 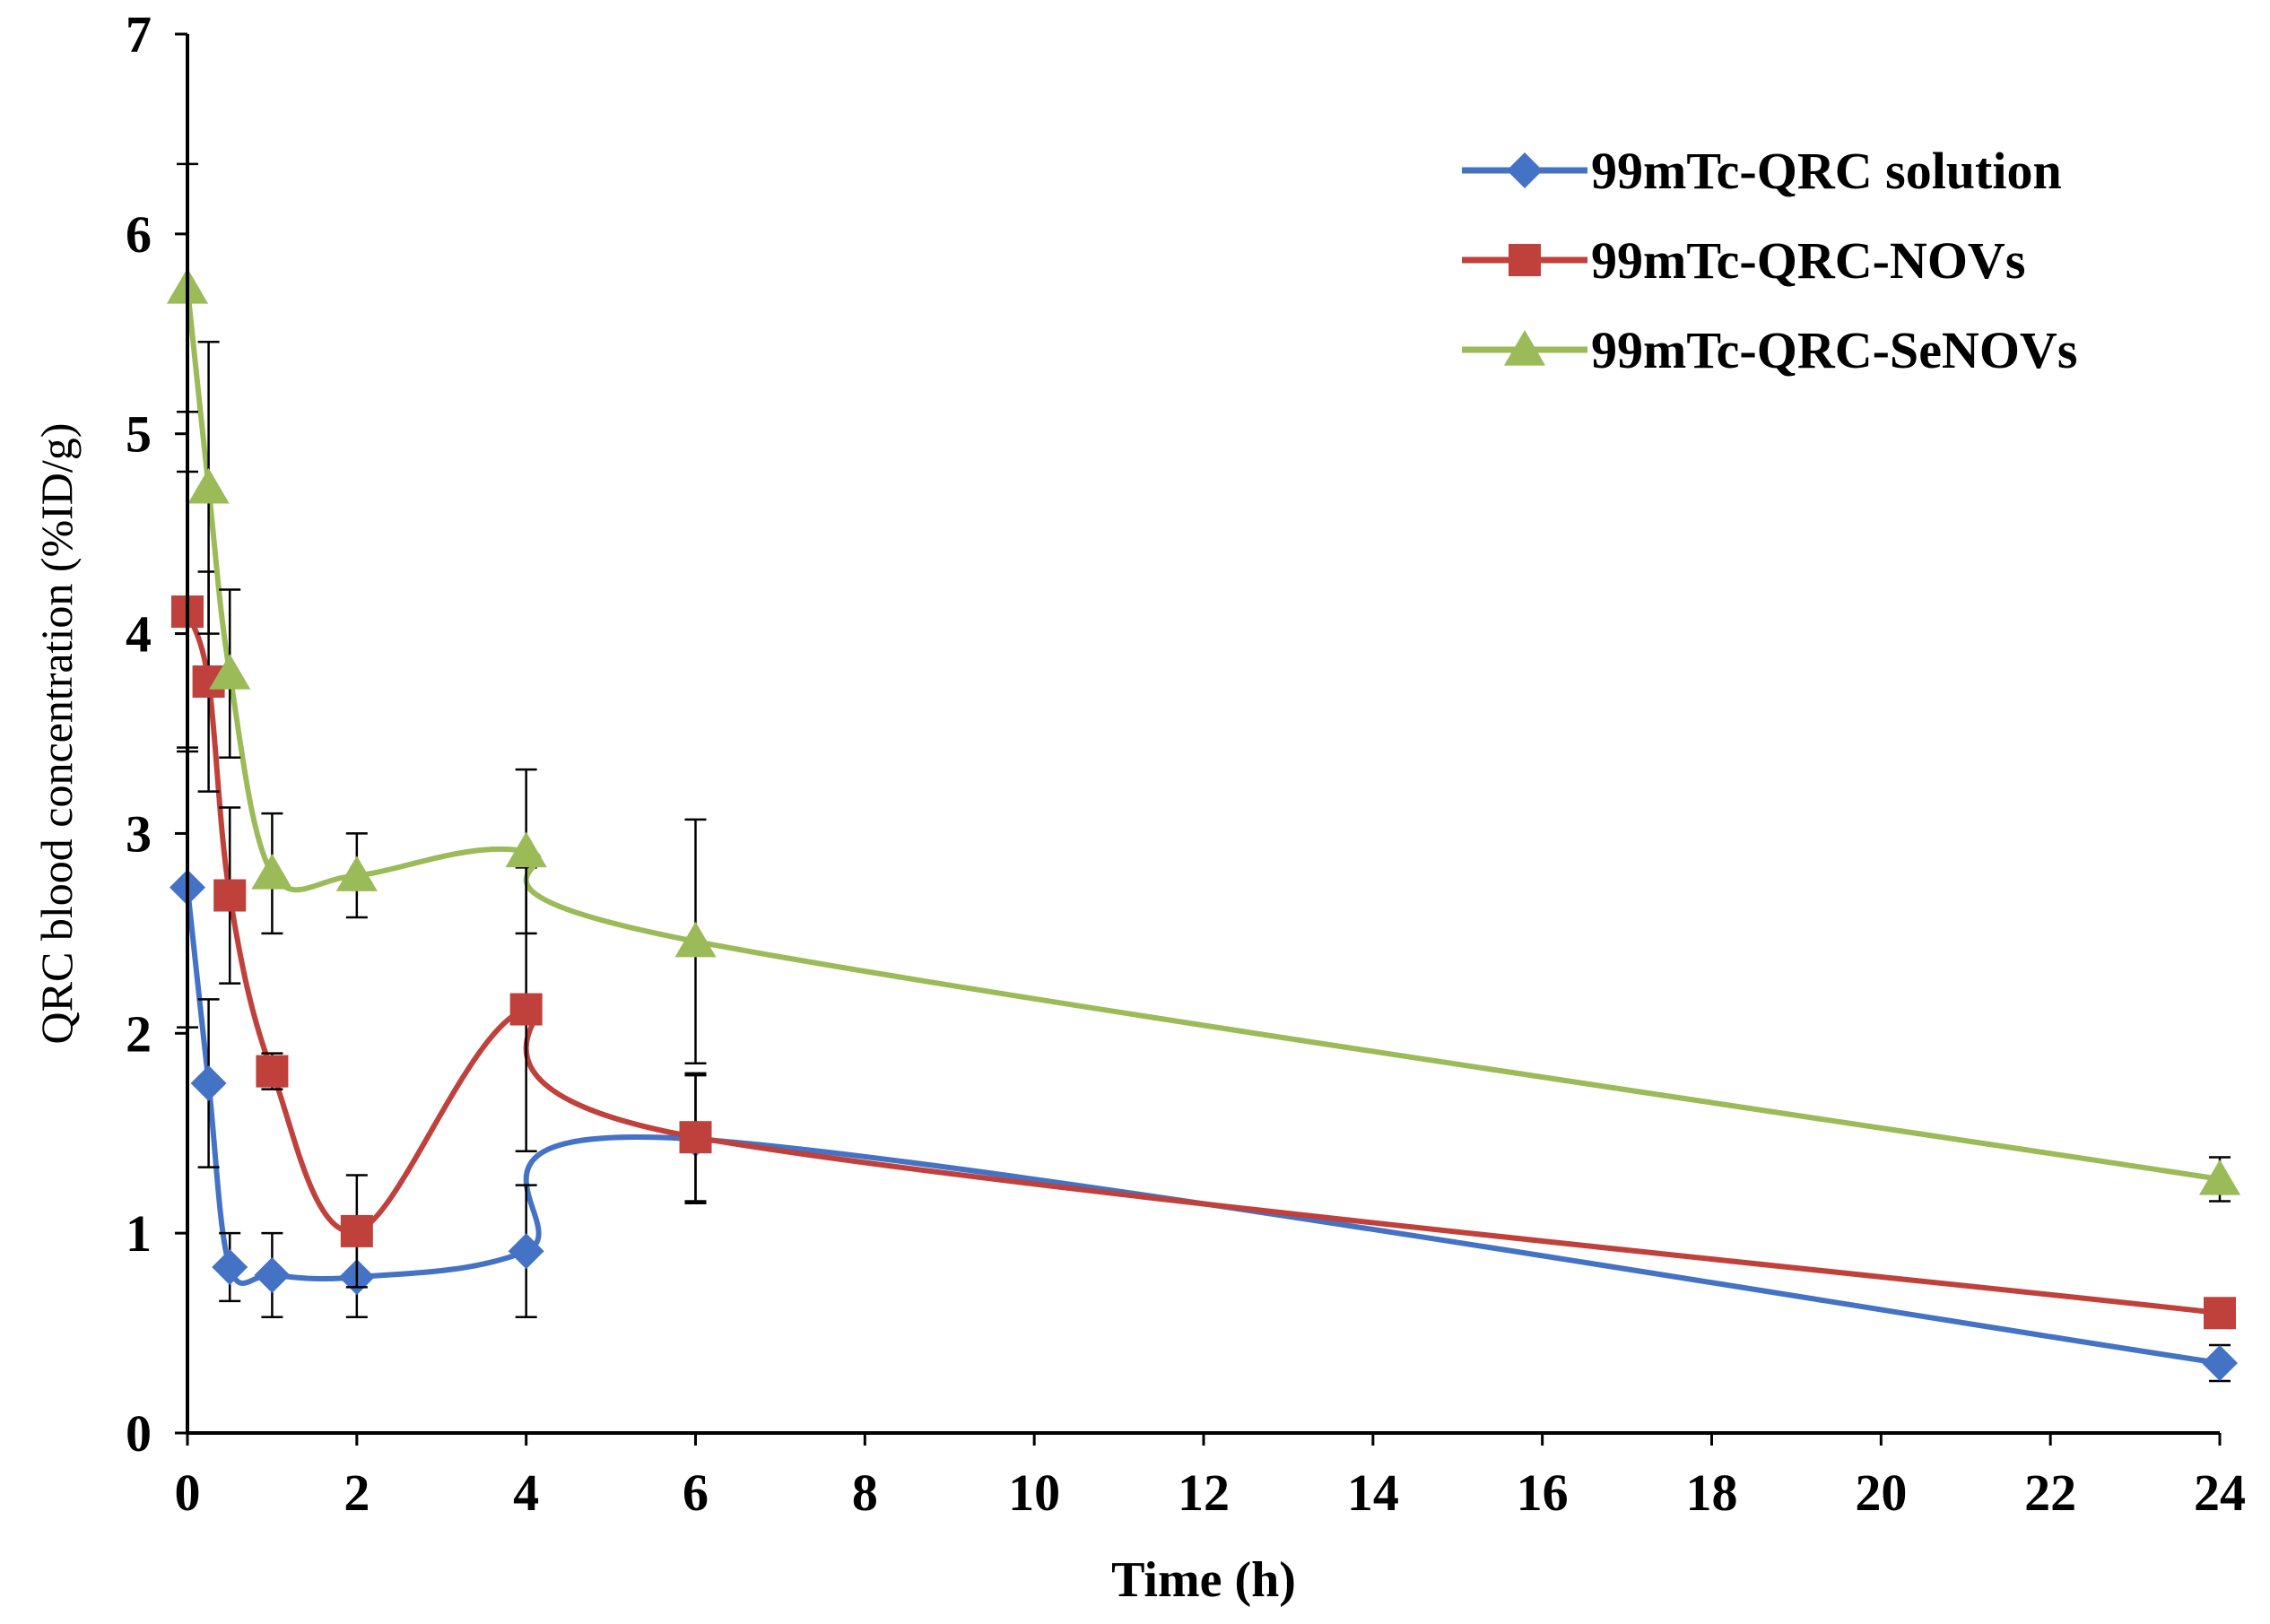 I want to click on y-tick-label: 2, so click(x=139, y=1033).